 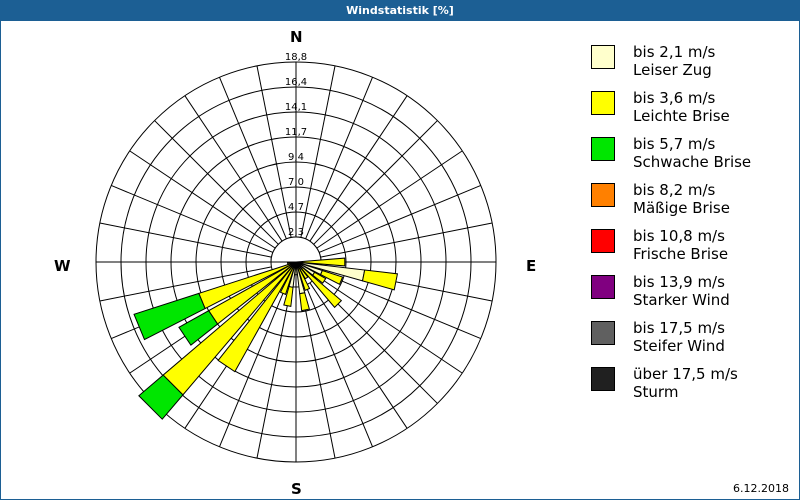 What do you see at coordinates (296, 157) in the screenshot?
I see `radial-tick-label: 9,4` at bounding box center [296, 157].